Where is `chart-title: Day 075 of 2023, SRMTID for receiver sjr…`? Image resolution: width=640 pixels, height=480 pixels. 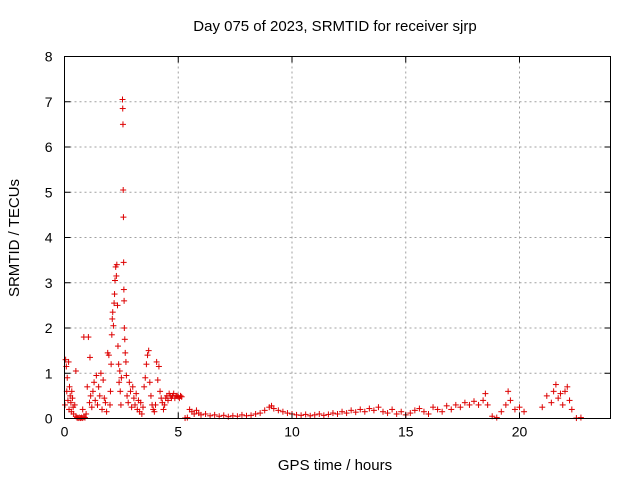
chart-title: Day 075 of 2023, SRMTID for receiver sjr… is located at coordinates (334, 26).